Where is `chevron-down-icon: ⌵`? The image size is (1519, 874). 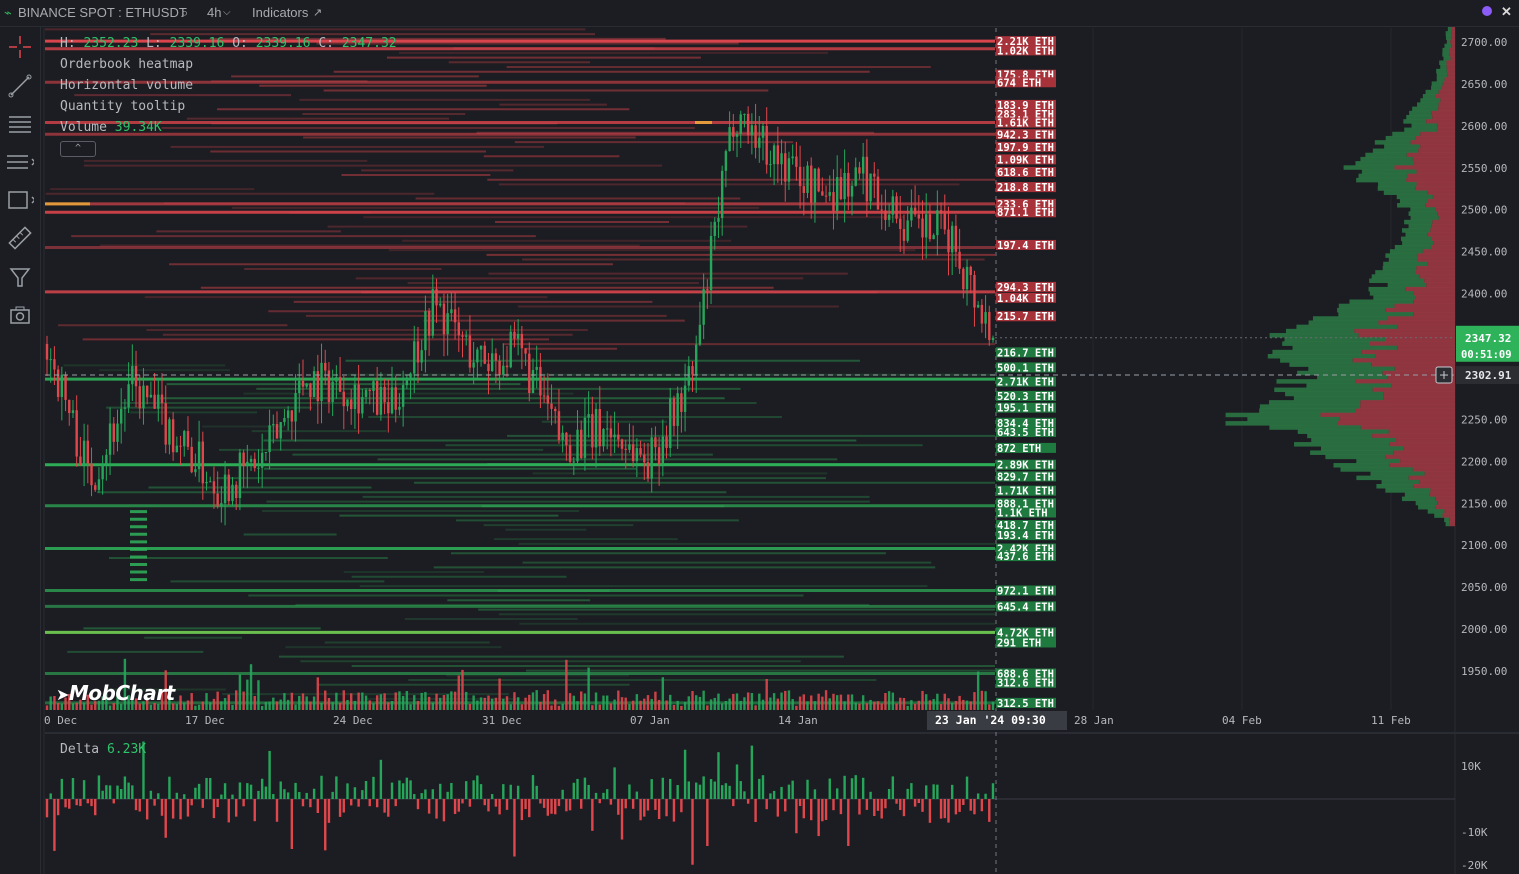 chevron-down-icon: ⌵ is located at coordinates (227, 12).